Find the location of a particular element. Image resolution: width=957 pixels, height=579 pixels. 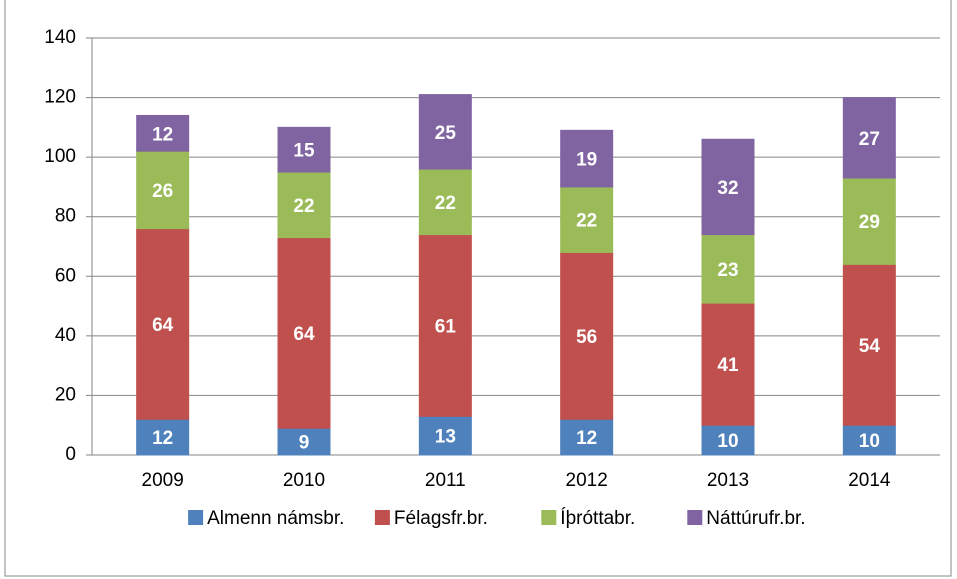

y-tick-label: 120 is located at coordinates (60, 97).